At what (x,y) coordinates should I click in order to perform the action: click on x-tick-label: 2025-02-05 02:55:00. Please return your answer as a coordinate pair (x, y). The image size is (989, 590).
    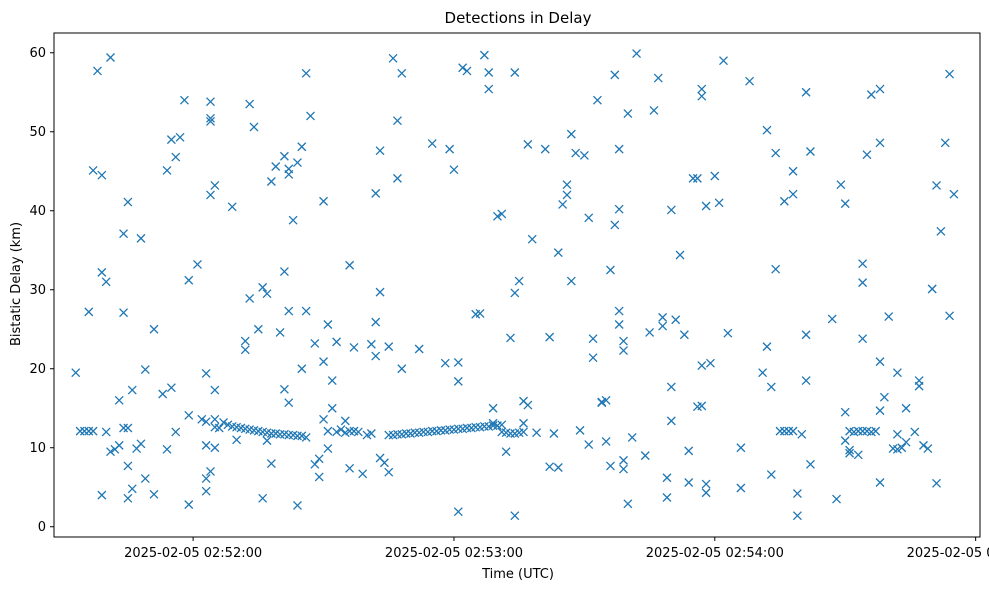
    Looking at the image, I should click on (948, 553).